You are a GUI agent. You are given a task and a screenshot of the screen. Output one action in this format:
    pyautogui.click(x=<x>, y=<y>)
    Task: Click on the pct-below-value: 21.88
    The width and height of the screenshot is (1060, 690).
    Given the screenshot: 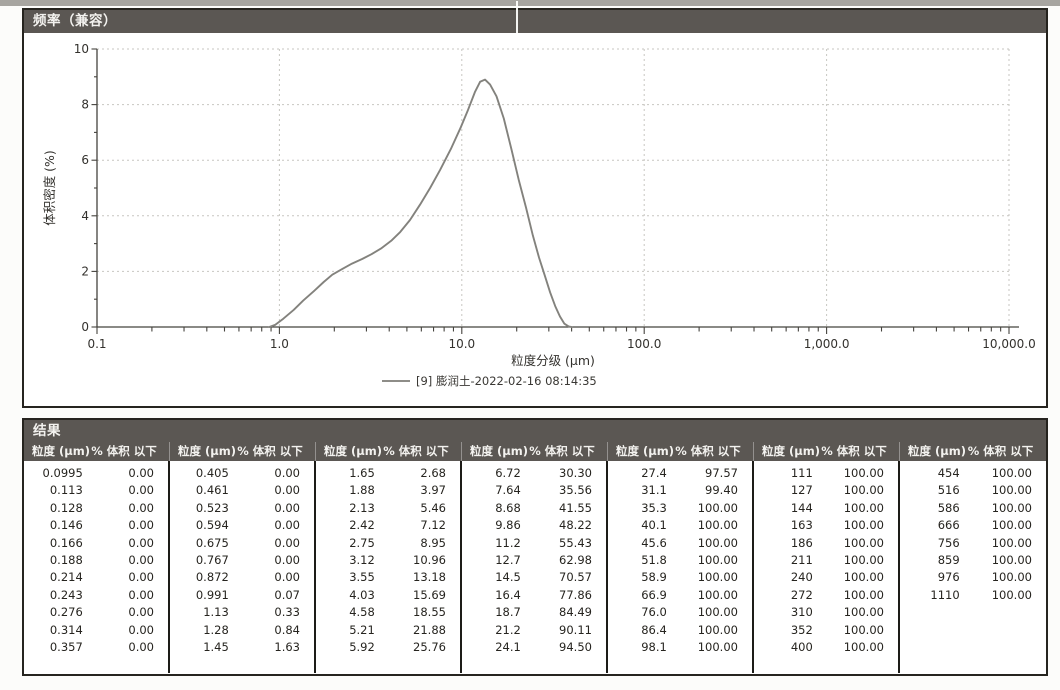 What is the action you would take?
    pyautogui.click(x=429, y=629)
    